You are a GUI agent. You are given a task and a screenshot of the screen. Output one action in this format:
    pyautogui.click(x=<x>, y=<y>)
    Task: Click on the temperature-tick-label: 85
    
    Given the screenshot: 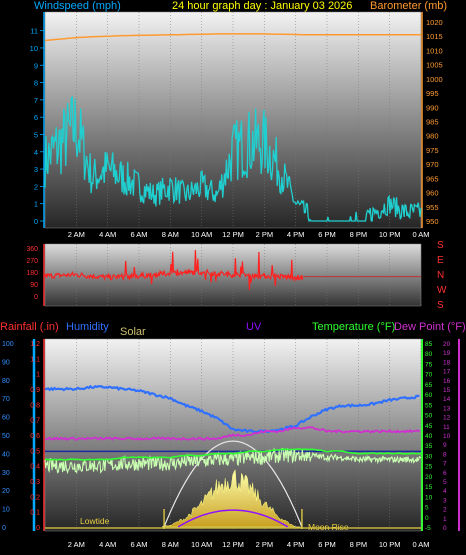 What is the action you would take?
    pyautogui.click(x=429, y=344)
    